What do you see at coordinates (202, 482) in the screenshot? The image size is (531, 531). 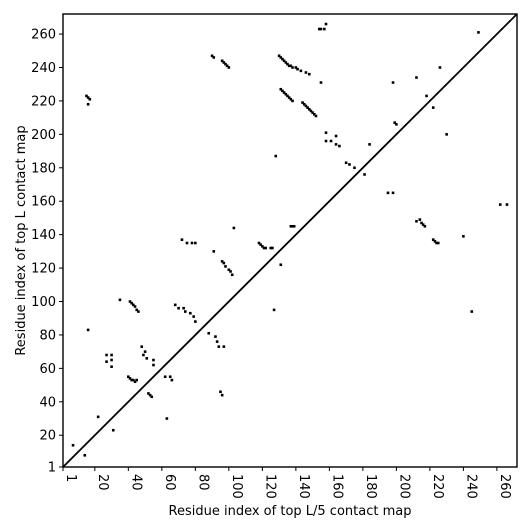 I see `x-tick-label: 80` at bounding box center [202, 482].